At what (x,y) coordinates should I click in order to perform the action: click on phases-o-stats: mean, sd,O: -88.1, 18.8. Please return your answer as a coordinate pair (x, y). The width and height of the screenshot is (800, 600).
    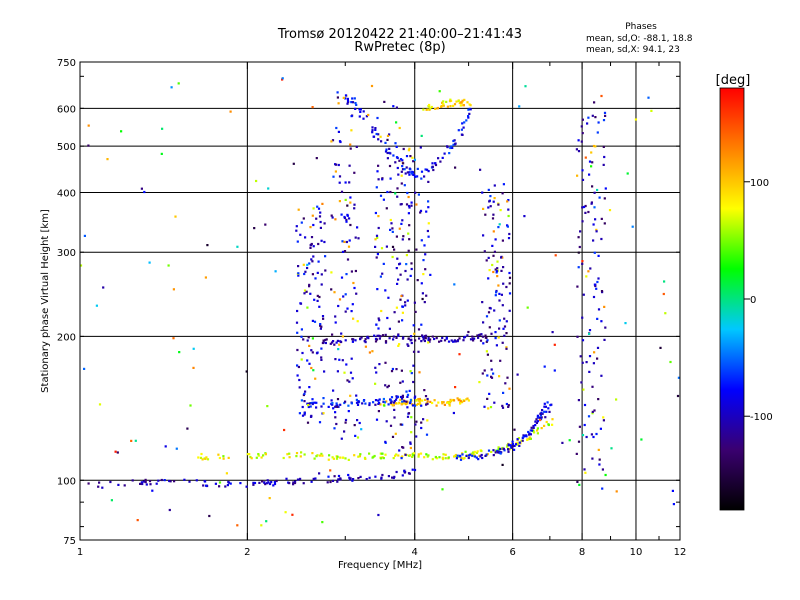
    Looking at the image, I should click on (639, 39).